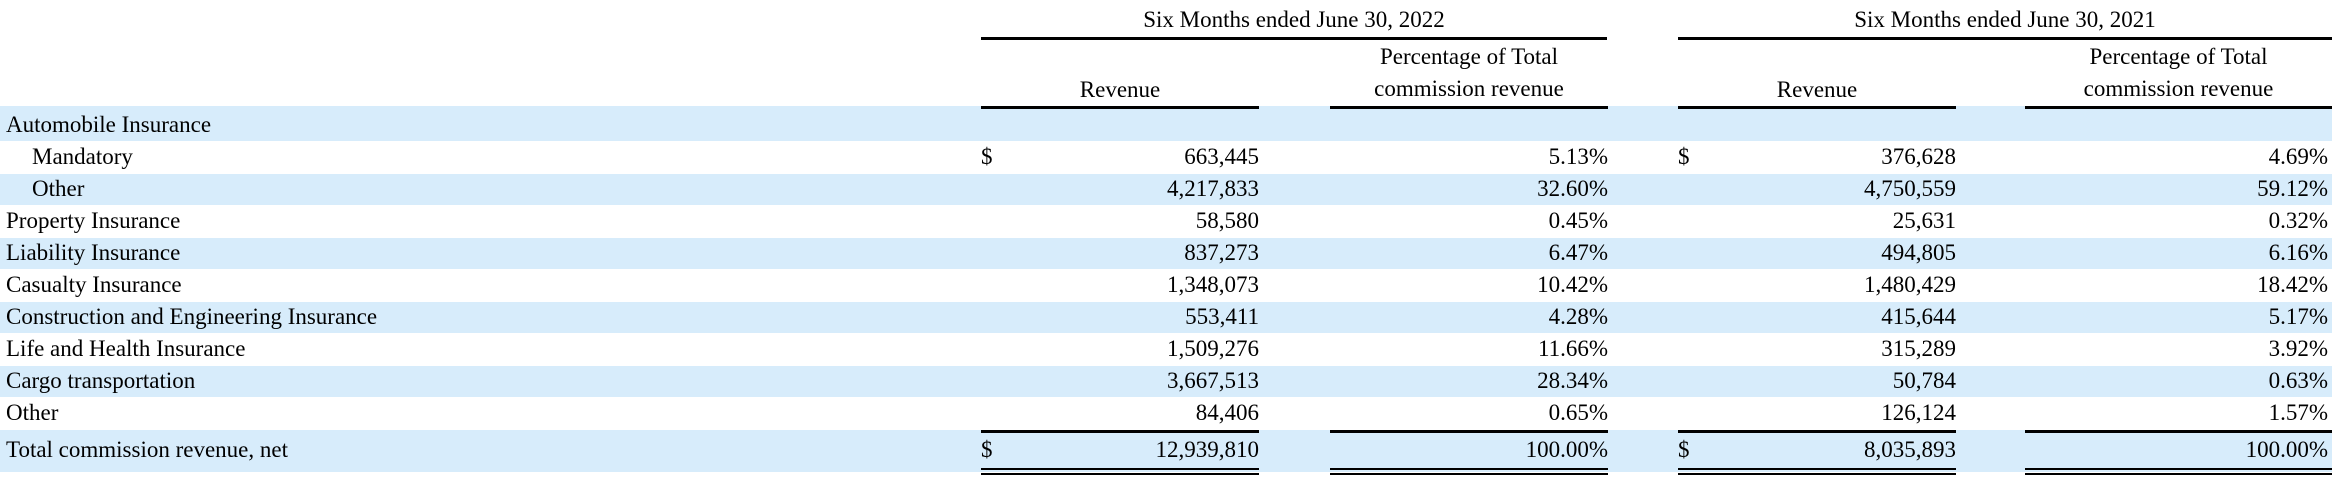  What do you see at coordinates (1910, 188) in the screenshot?
I see `revenue-2021: 4,750,559` at bounding box center [1910, 188].